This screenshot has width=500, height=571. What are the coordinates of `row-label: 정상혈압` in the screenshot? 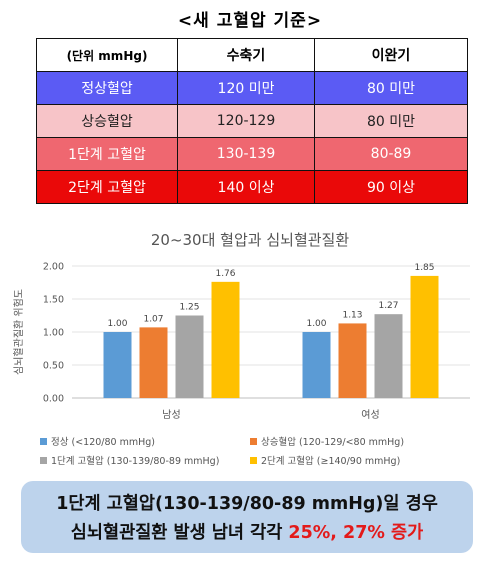 It's located at (107, 88).